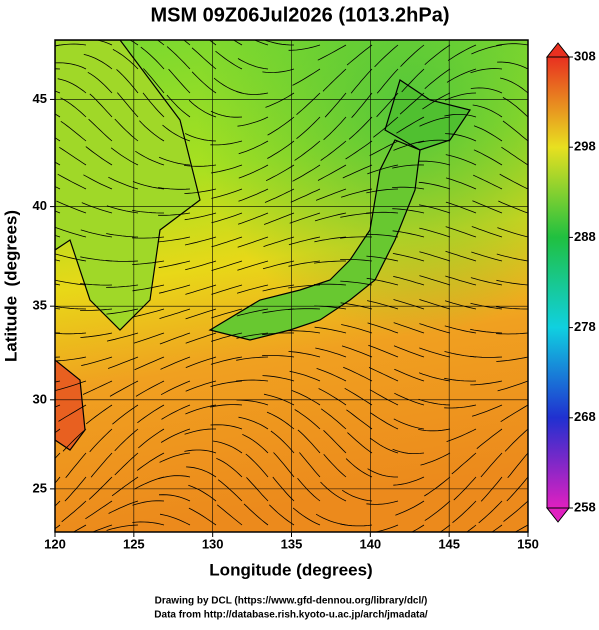 This screenshot has width=599, height=630. Describe the element at coordinates (449, 543) in the screenshot. I see `x-tick-label: 145` at that location.